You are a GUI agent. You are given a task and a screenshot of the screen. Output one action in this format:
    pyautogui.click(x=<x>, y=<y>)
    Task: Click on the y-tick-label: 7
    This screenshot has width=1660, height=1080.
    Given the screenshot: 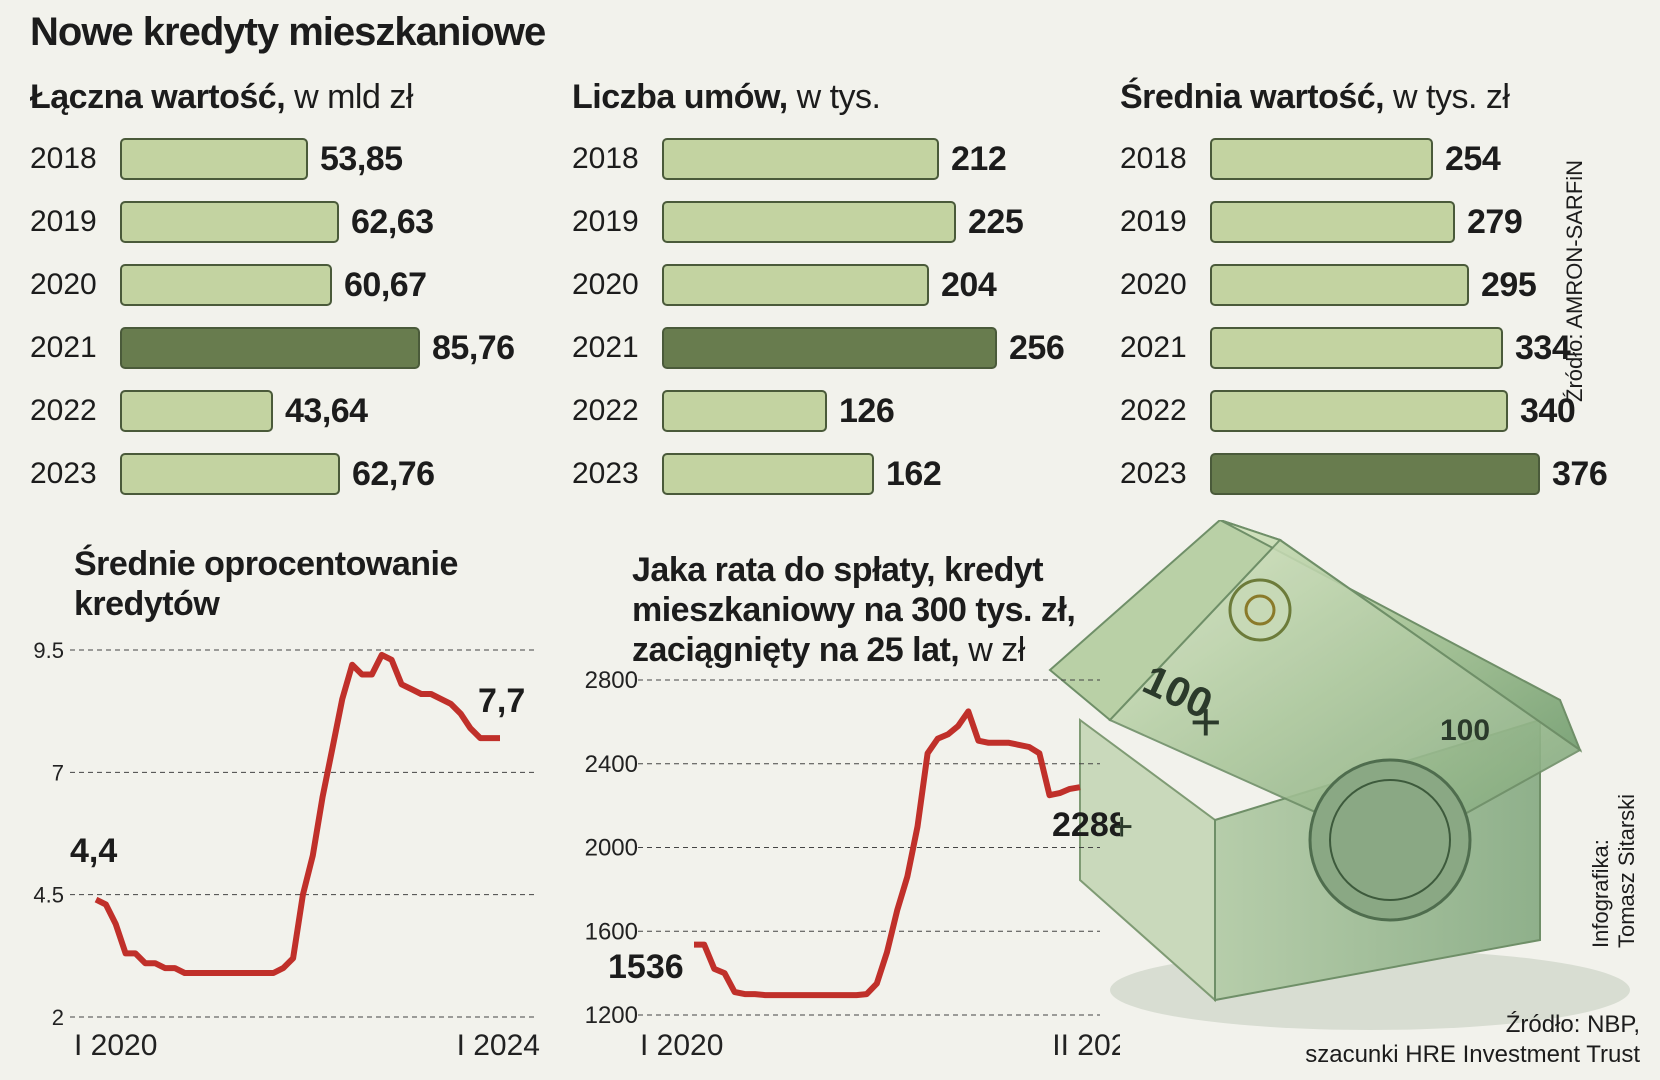 What is the action you would take?
    pyautogui.click(x=58, y=772)
    